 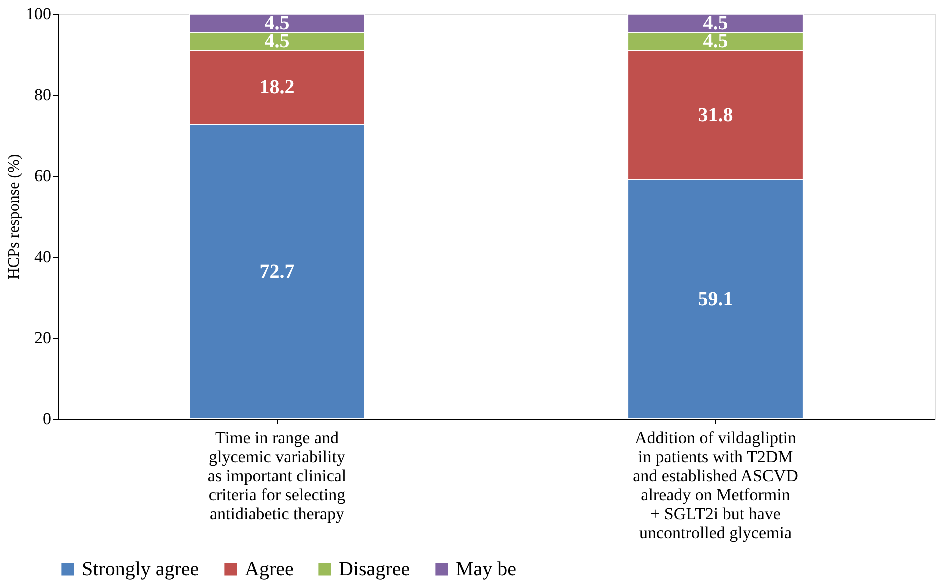 What do you see at coordinates (277, 476) in the screenshot?
I see `x-tick-label: Time in range and glycemic variability as important clinical criteria for selecting antidiabetic therapy` at bounding box center [277, 476].